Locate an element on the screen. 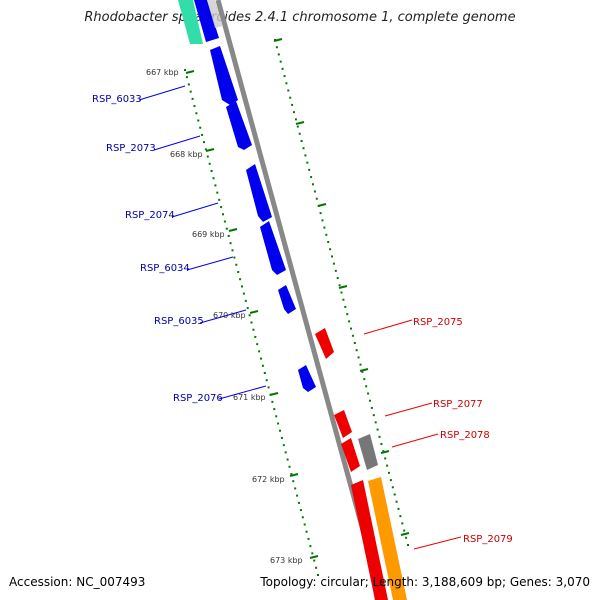  gene-label-rsp-6035: RSP_6035 is located at coordinates (179, 321).